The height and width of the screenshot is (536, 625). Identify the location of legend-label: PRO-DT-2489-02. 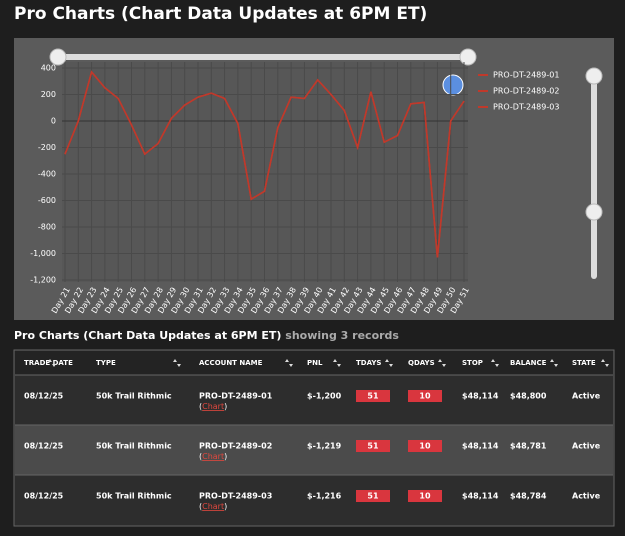
(526, 91).